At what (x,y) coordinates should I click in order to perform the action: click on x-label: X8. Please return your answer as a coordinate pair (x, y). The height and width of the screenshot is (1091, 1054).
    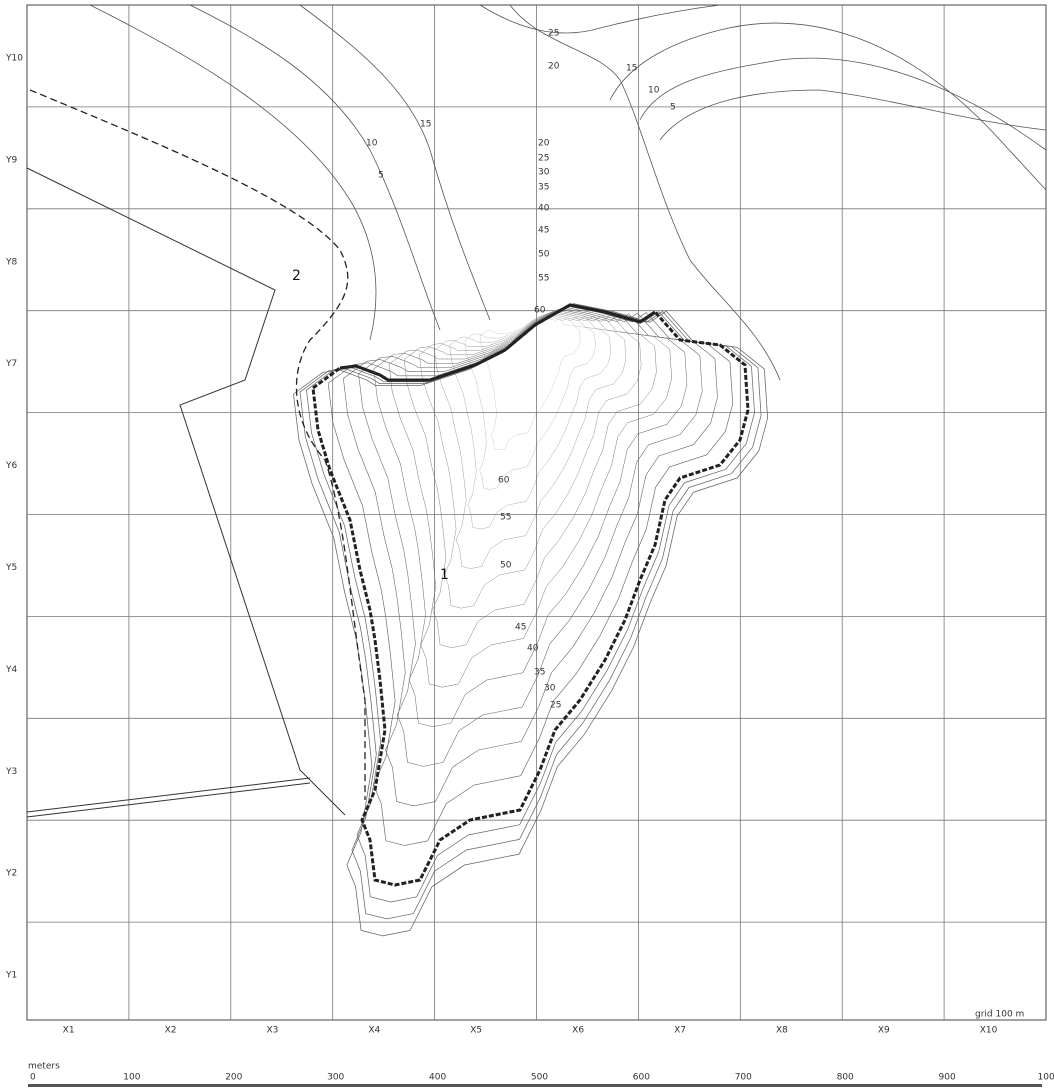
    Looking at the image, I should click on (782, 1031).